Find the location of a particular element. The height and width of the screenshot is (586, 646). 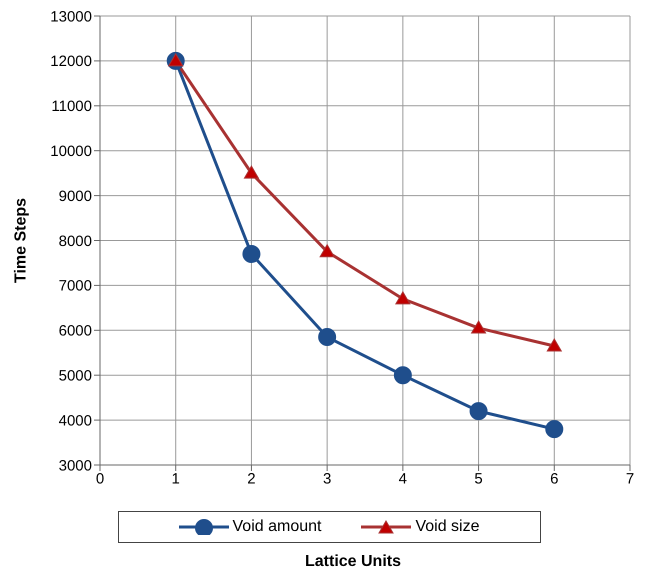

legend-label: Void amount is located at coordinates (277, 527).